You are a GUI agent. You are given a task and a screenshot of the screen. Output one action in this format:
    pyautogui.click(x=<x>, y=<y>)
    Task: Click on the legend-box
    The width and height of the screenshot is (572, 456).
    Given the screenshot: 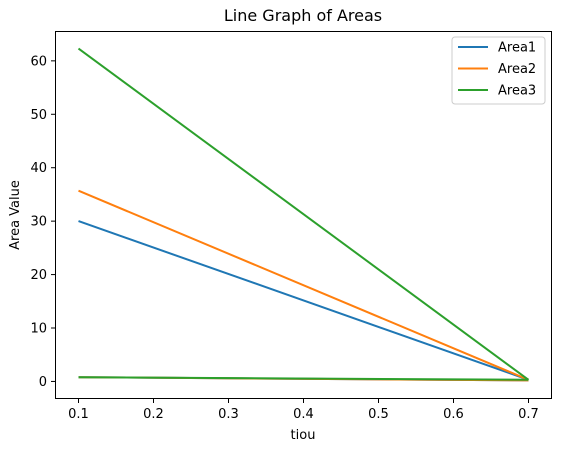 What is the action you would take?
    pyautogui.click(x=498, y=70)
    